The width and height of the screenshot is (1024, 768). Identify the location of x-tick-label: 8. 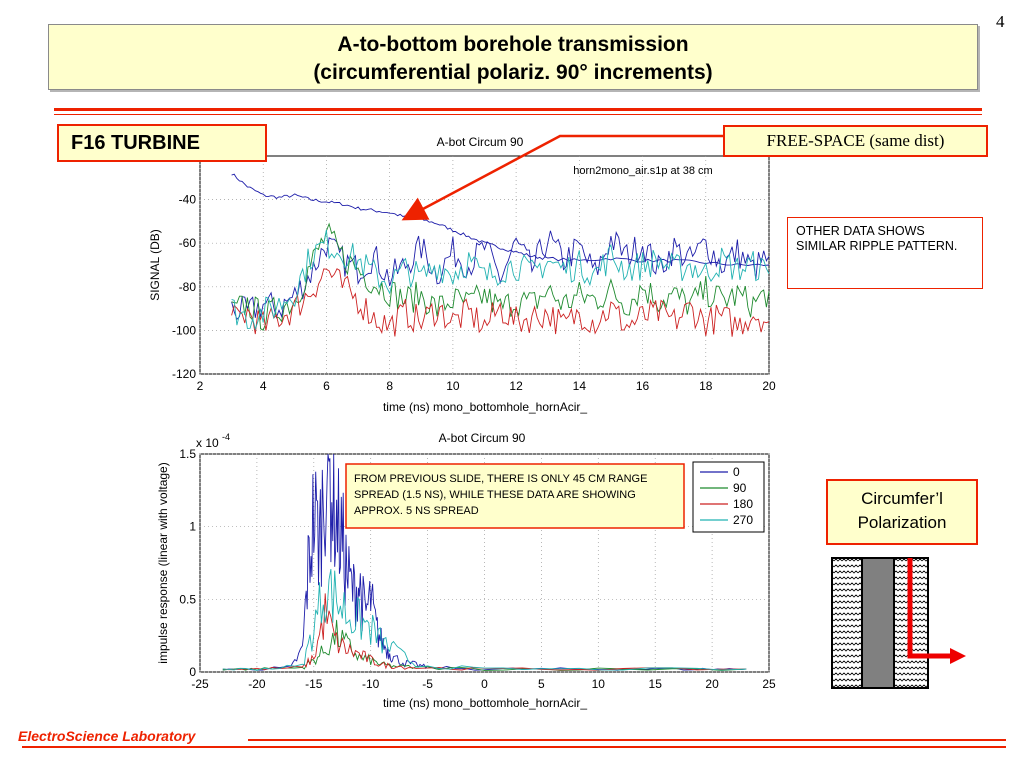
(389, 386).